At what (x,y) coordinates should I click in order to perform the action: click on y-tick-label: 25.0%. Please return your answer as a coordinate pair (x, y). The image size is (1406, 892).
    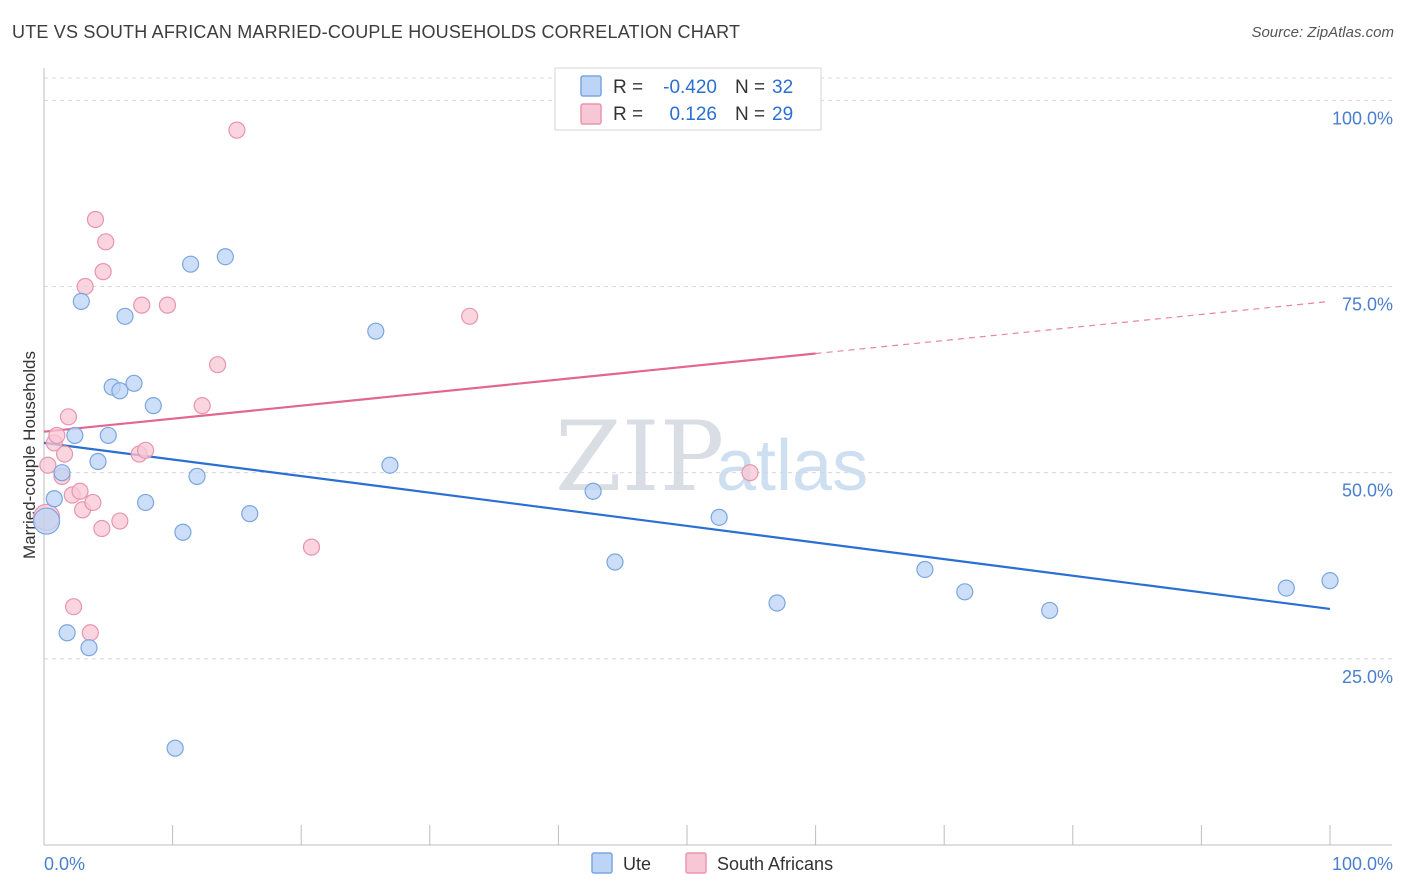
    Looking at the image, I should click on (1367, 677).